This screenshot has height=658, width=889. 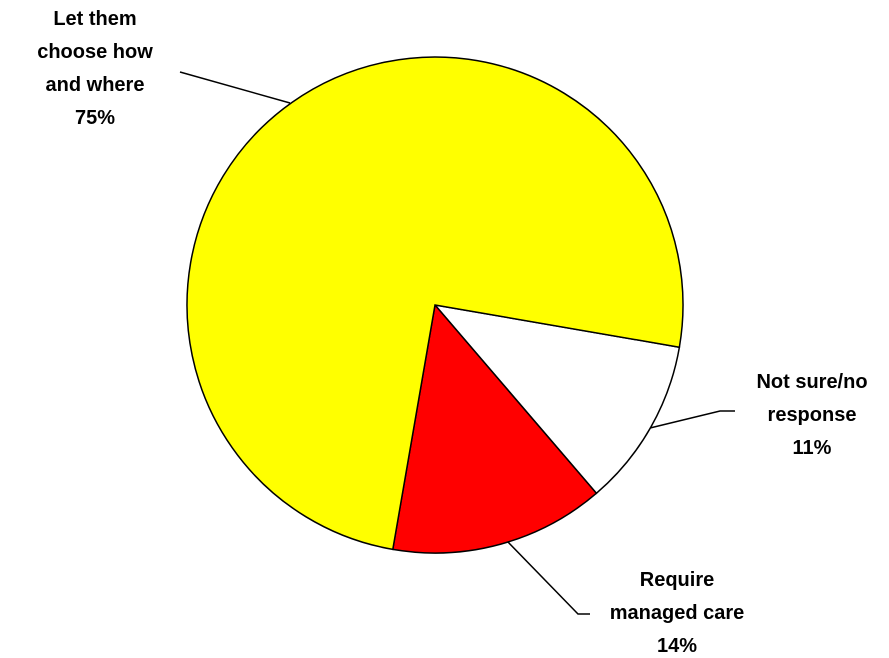 What do you see at coordinates (677, 596) in the screenshot?
I see `category-label: Require managed care` at bounding box center [677, 596].